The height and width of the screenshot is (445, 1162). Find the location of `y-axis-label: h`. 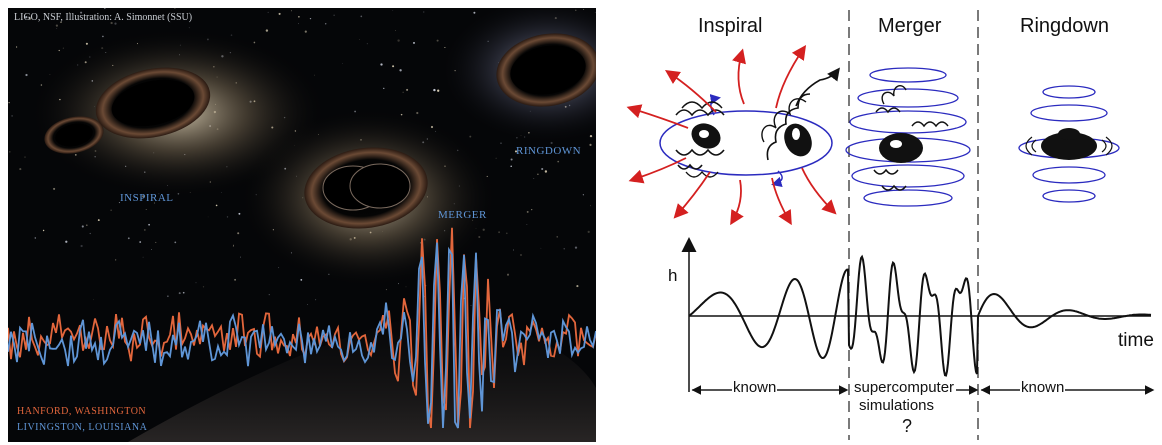

y-axis-label: h is located at coordinates (673, 275).